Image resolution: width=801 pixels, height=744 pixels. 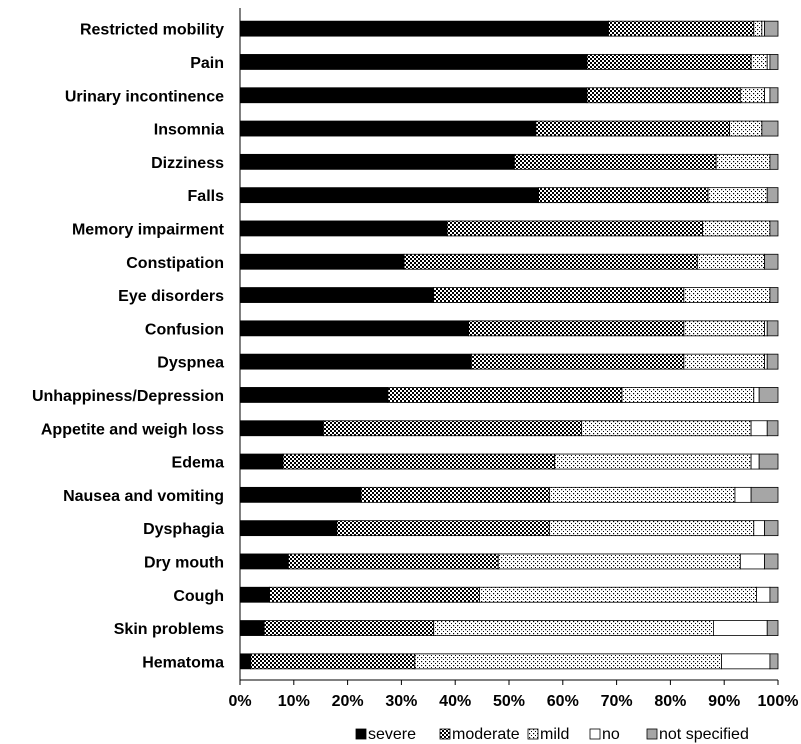 I want to click on category-label: Dizziness, so click(x=187, y=163).